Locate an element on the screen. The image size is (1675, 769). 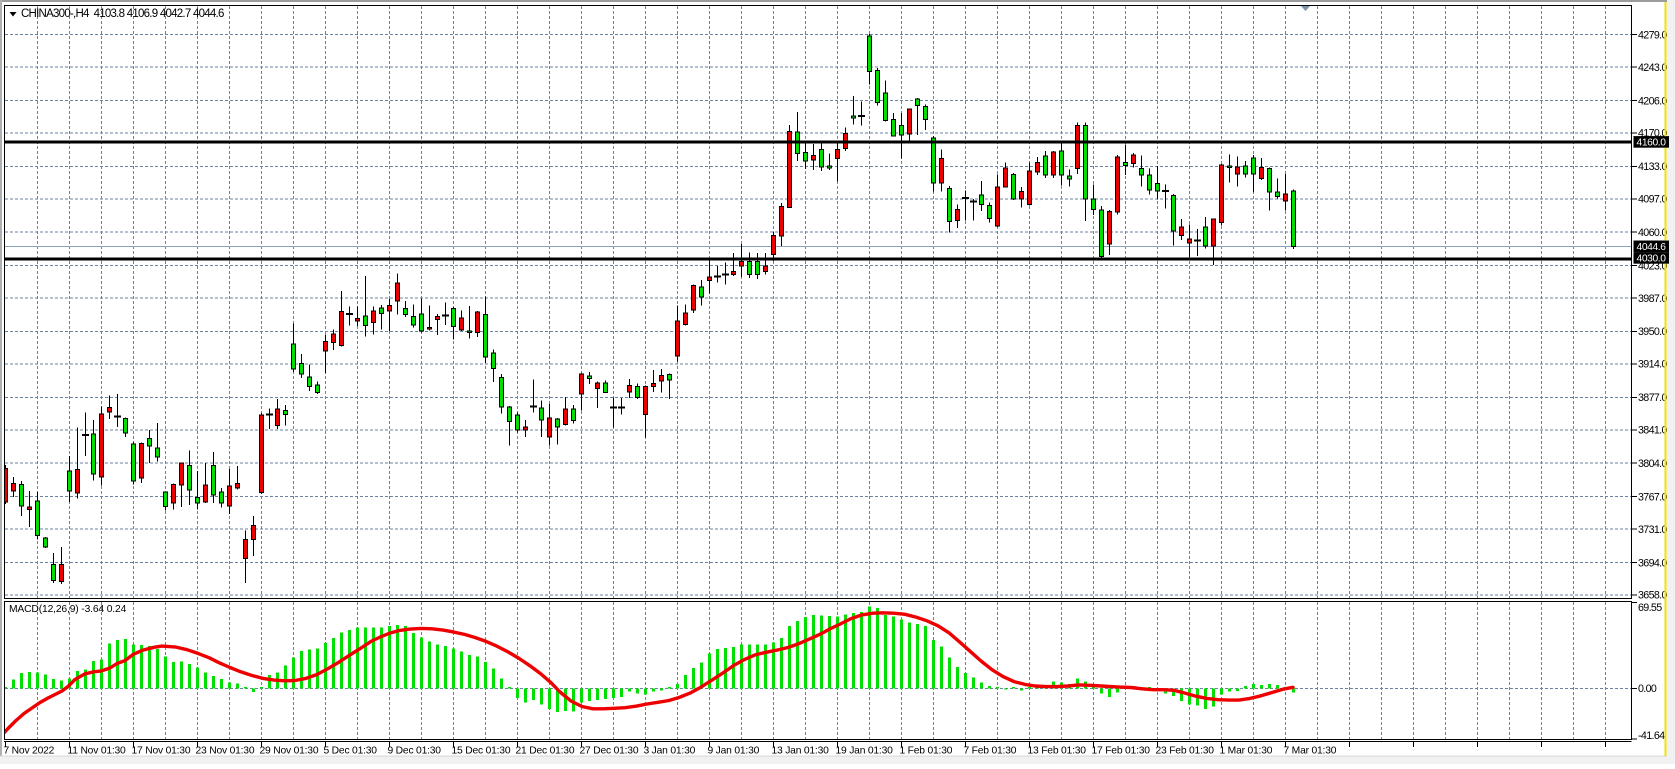
svg-text: 4206.0 is located at coordinates (1652, 101).